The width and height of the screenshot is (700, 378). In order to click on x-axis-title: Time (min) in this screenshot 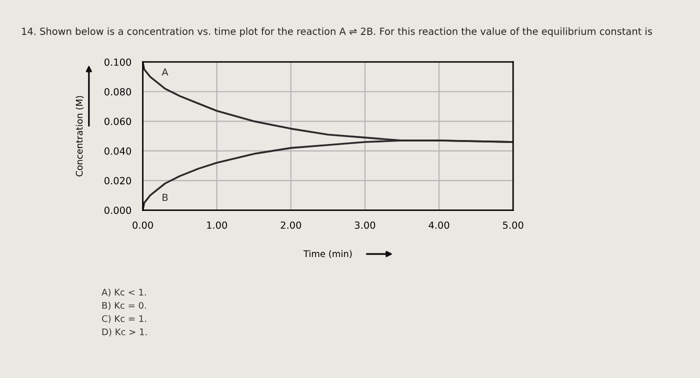, I will do `click(327, 254)`.